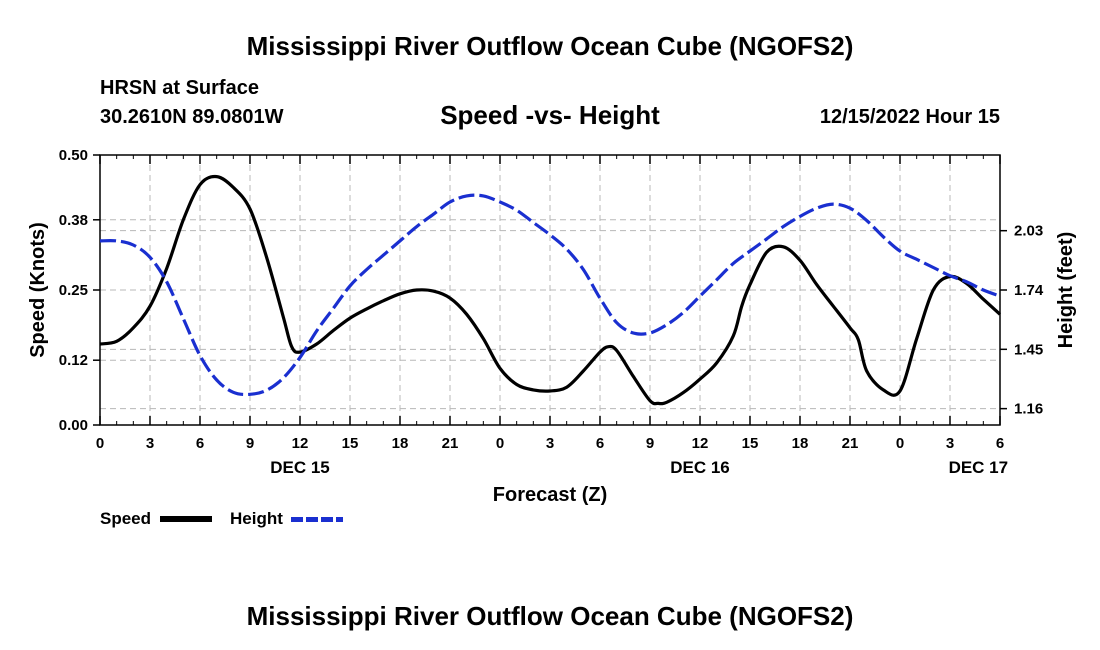 The width and height of the screenshot is (1100, 650). I want to click on station-label: HRSN at Surface, so click(179, 88).